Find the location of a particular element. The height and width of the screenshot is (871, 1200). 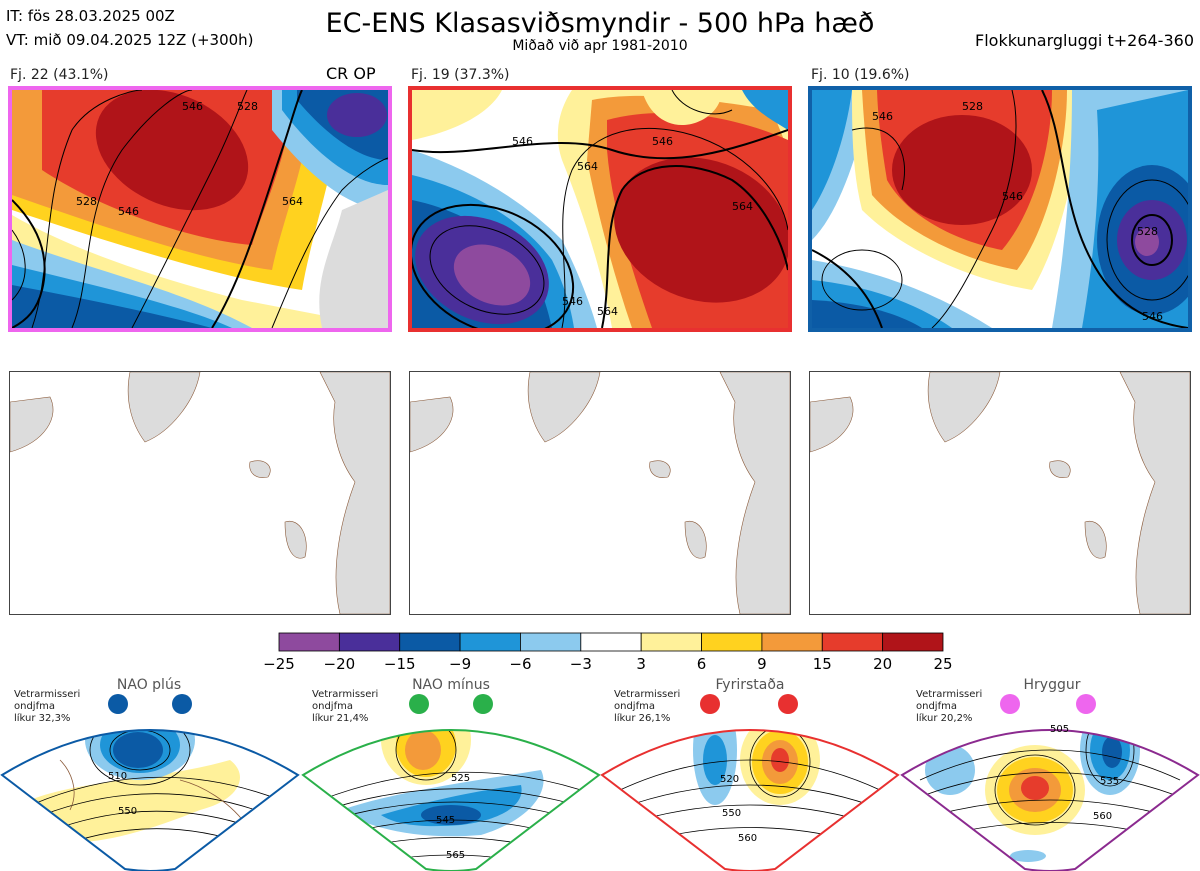

colorbar-tick-label: 20 is located at coordinates (883, 664).